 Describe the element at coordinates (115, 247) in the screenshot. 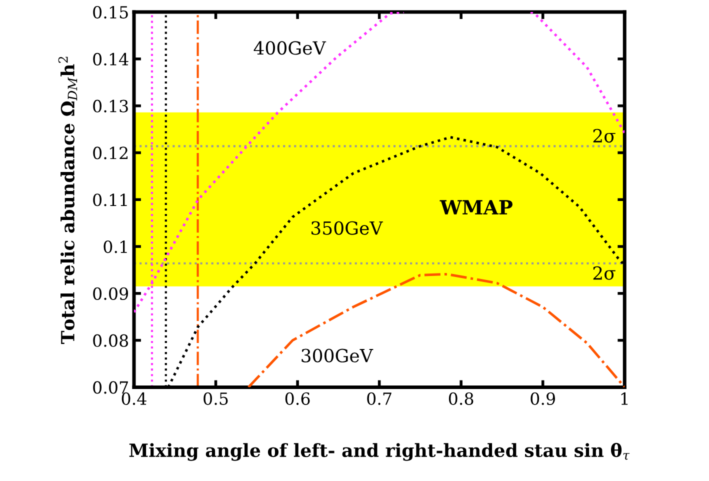

I see `y-tick-label: 0.1` at that location.